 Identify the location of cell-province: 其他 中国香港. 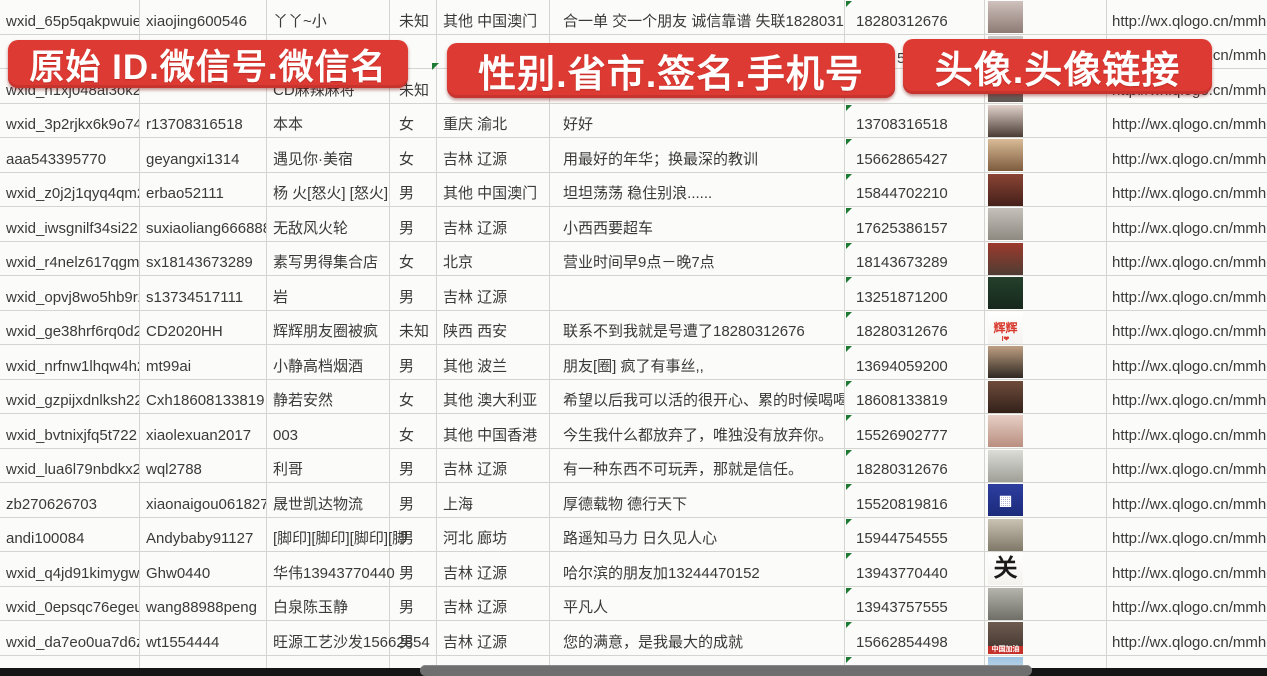
(493, 431).